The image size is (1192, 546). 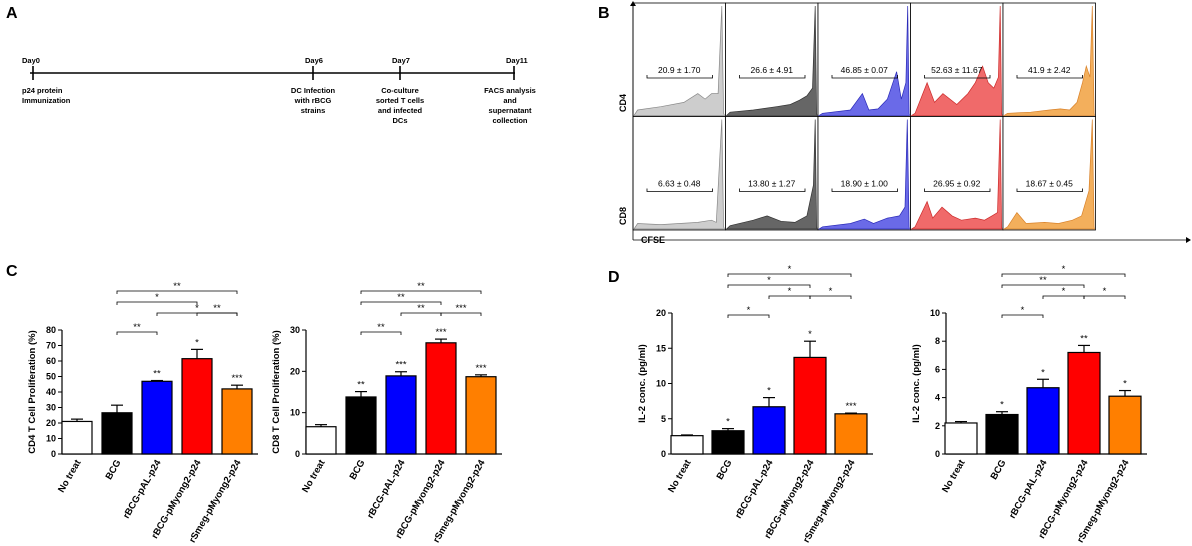 I want to click on flow-gate-value: 18.67 ± 0.45, so click(x=1049, y=184).